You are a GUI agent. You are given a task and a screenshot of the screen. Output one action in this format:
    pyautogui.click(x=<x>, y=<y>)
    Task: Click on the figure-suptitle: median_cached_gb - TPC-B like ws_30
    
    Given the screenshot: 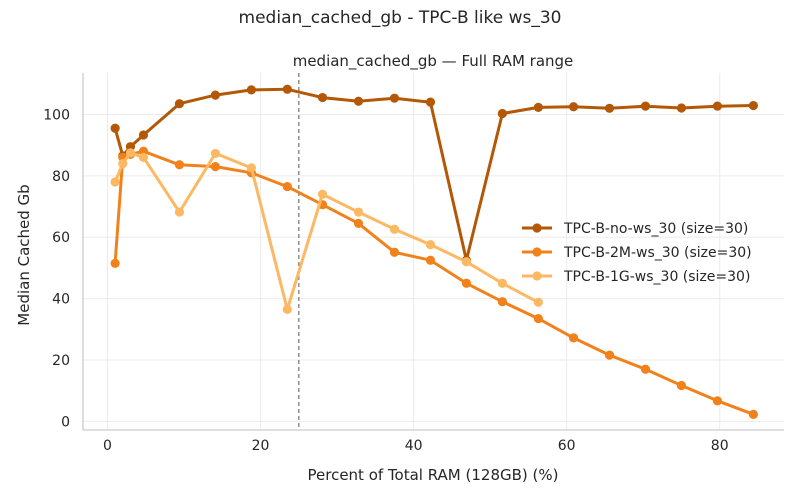 What is the action you would take?
    pyautogui.click(x=400, y=18)
    